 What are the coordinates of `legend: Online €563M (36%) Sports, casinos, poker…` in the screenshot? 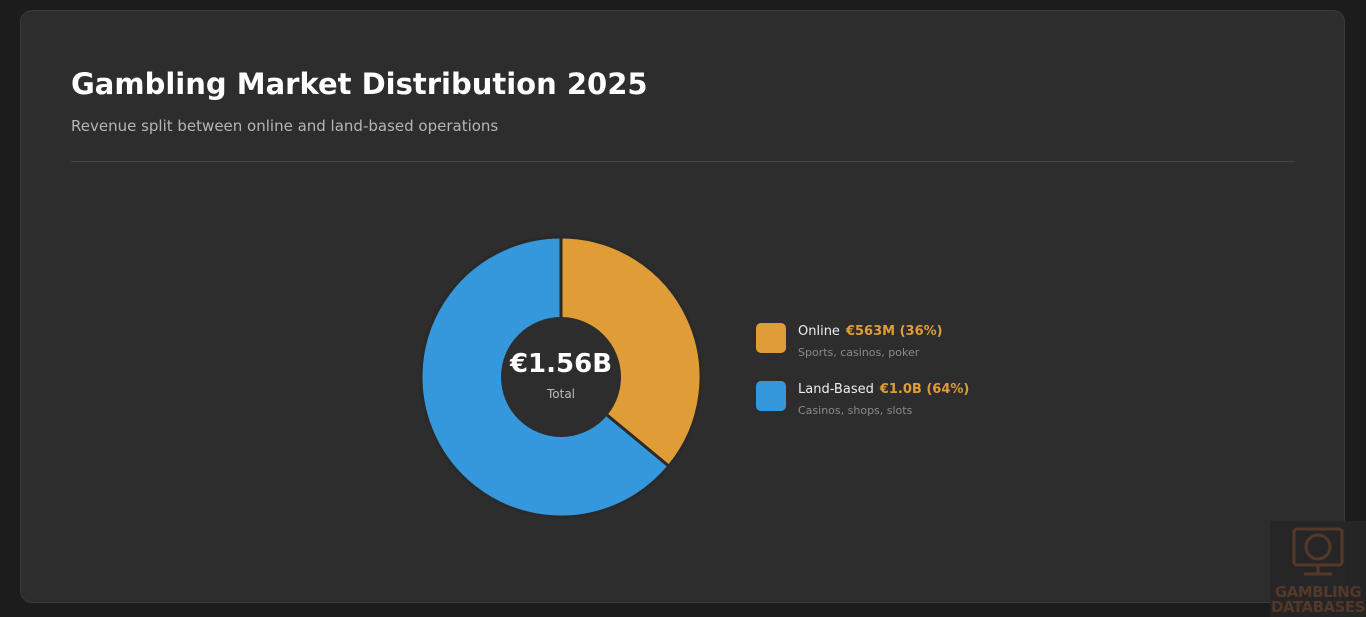 It's located at (862, 381).